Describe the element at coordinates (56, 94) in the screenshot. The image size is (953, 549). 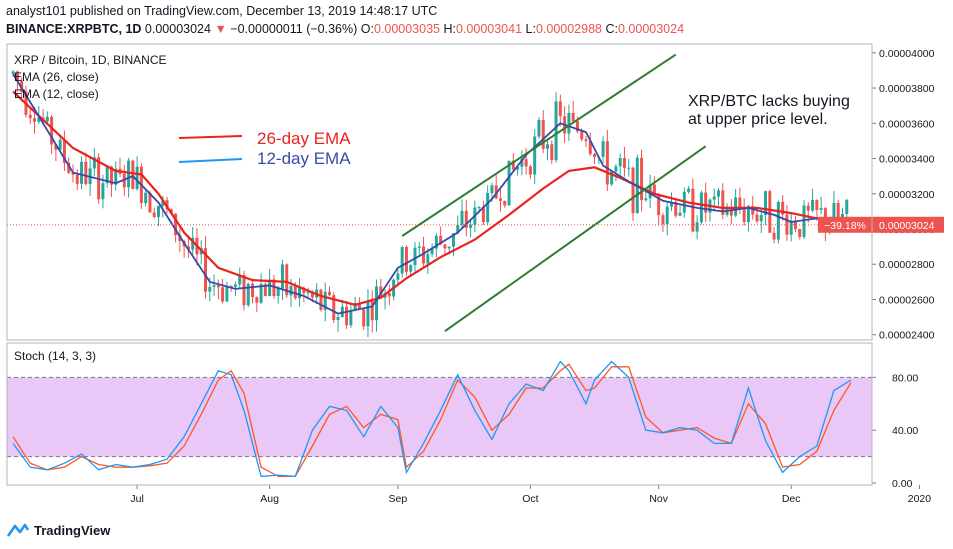
I see `legend-ema12: EMA (12, close)` at that location.